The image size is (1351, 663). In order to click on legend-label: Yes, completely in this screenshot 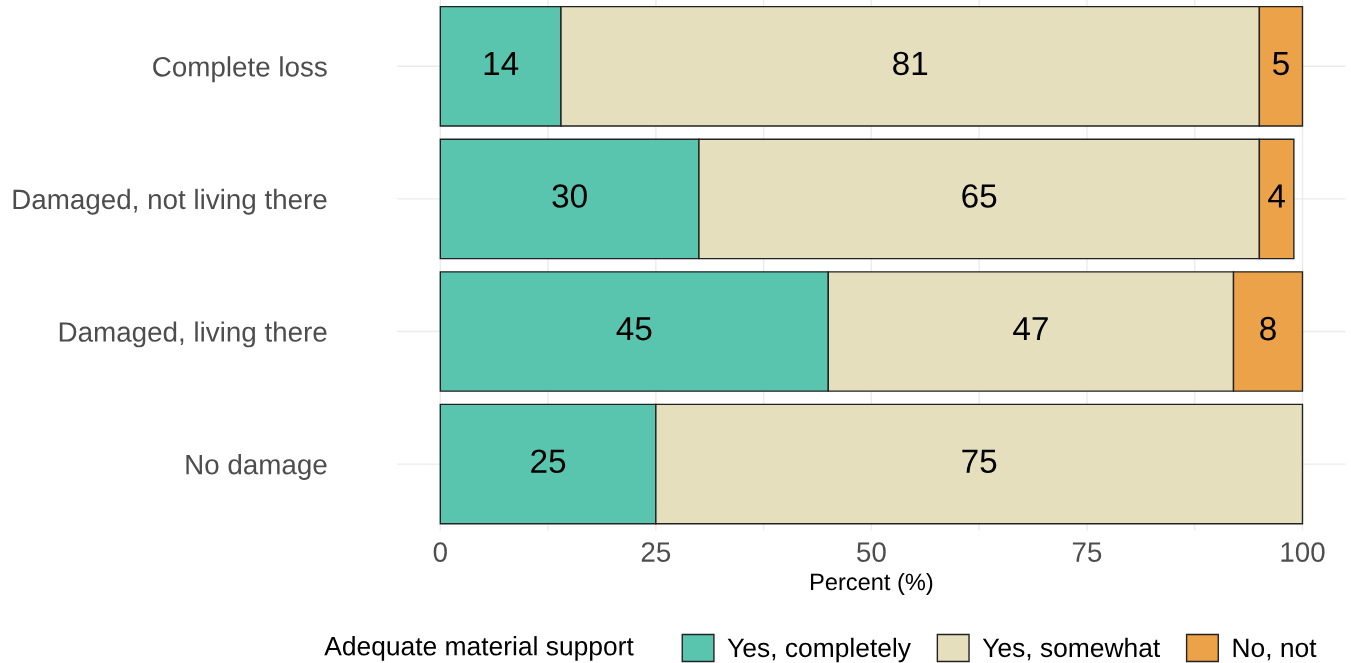, I will do `click(819, 650)`.